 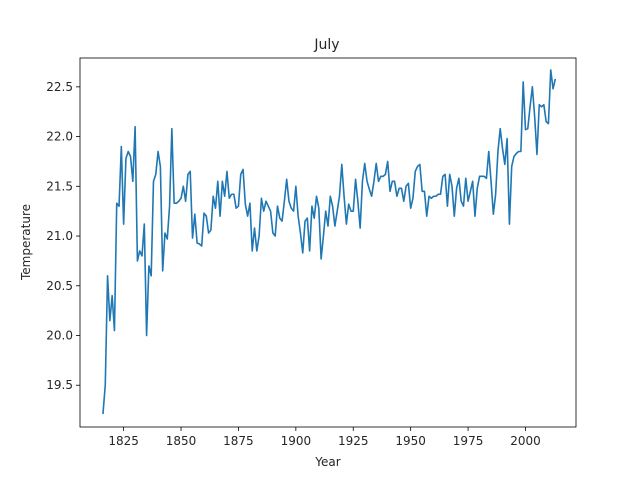 What do you see at coordinates (353, 441) in the screenshot?
I see `x-tick-label: 1925` at bounding box center [353, 441].